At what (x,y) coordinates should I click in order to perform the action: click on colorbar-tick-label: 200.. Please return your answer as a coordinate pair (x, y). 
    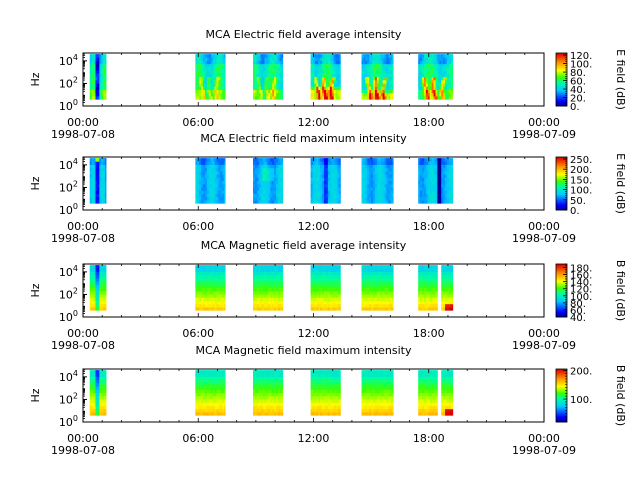
    Looking at the image, I should click on (581, 170).